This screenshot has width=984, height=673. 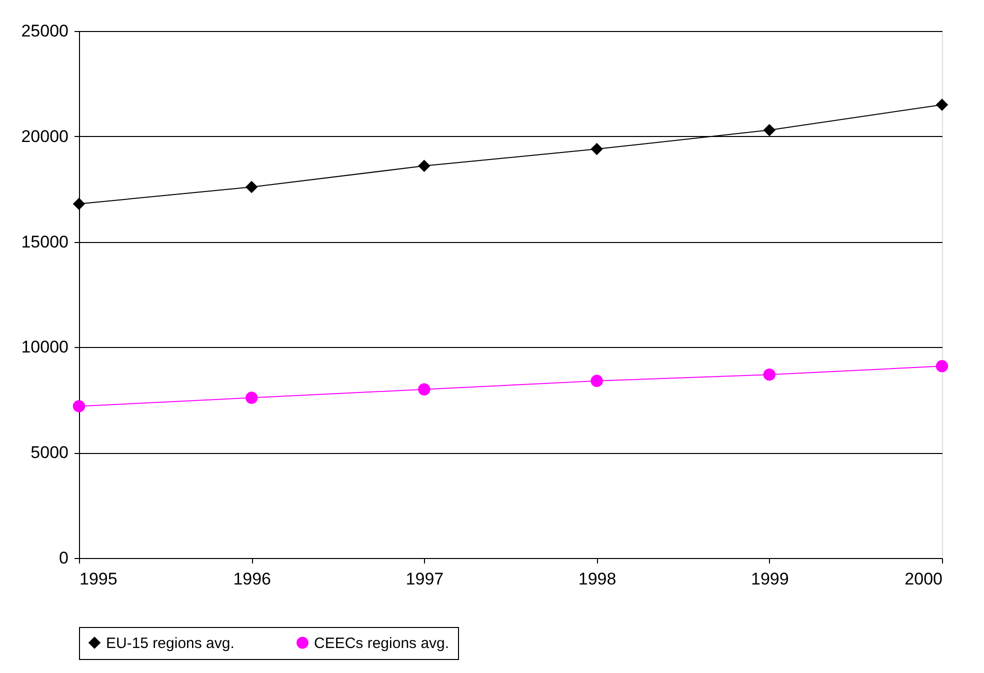 What do you see at coordinates (99, 579) in the screenshot?
I see `x-tick-label: 1995` at bounding box center [99, 579].